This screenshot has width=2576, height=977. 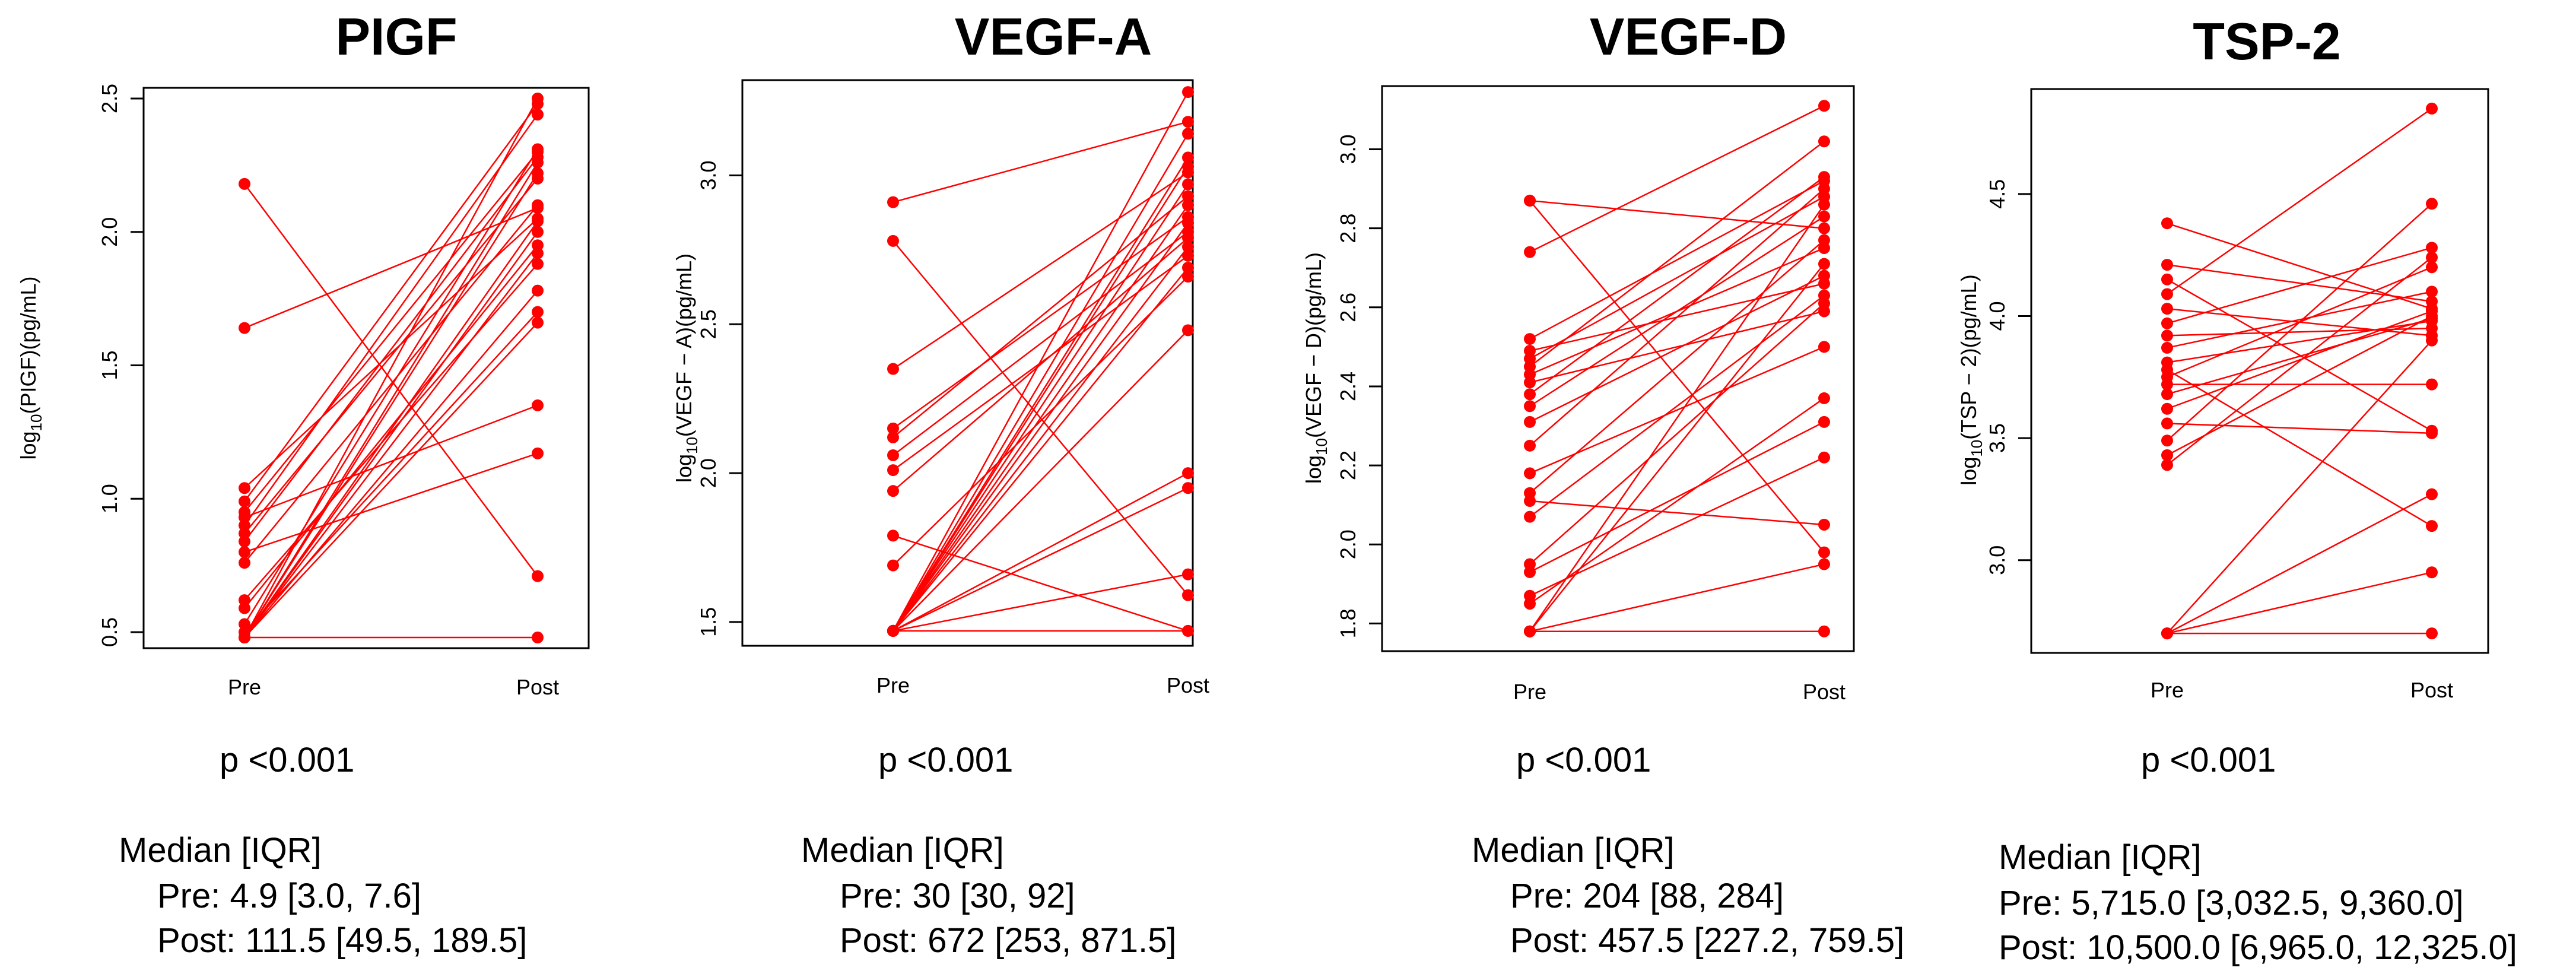 I want to click on y-axis-label-rest: (VEGF − A)(pg/mL), so click(x=684, y=345).